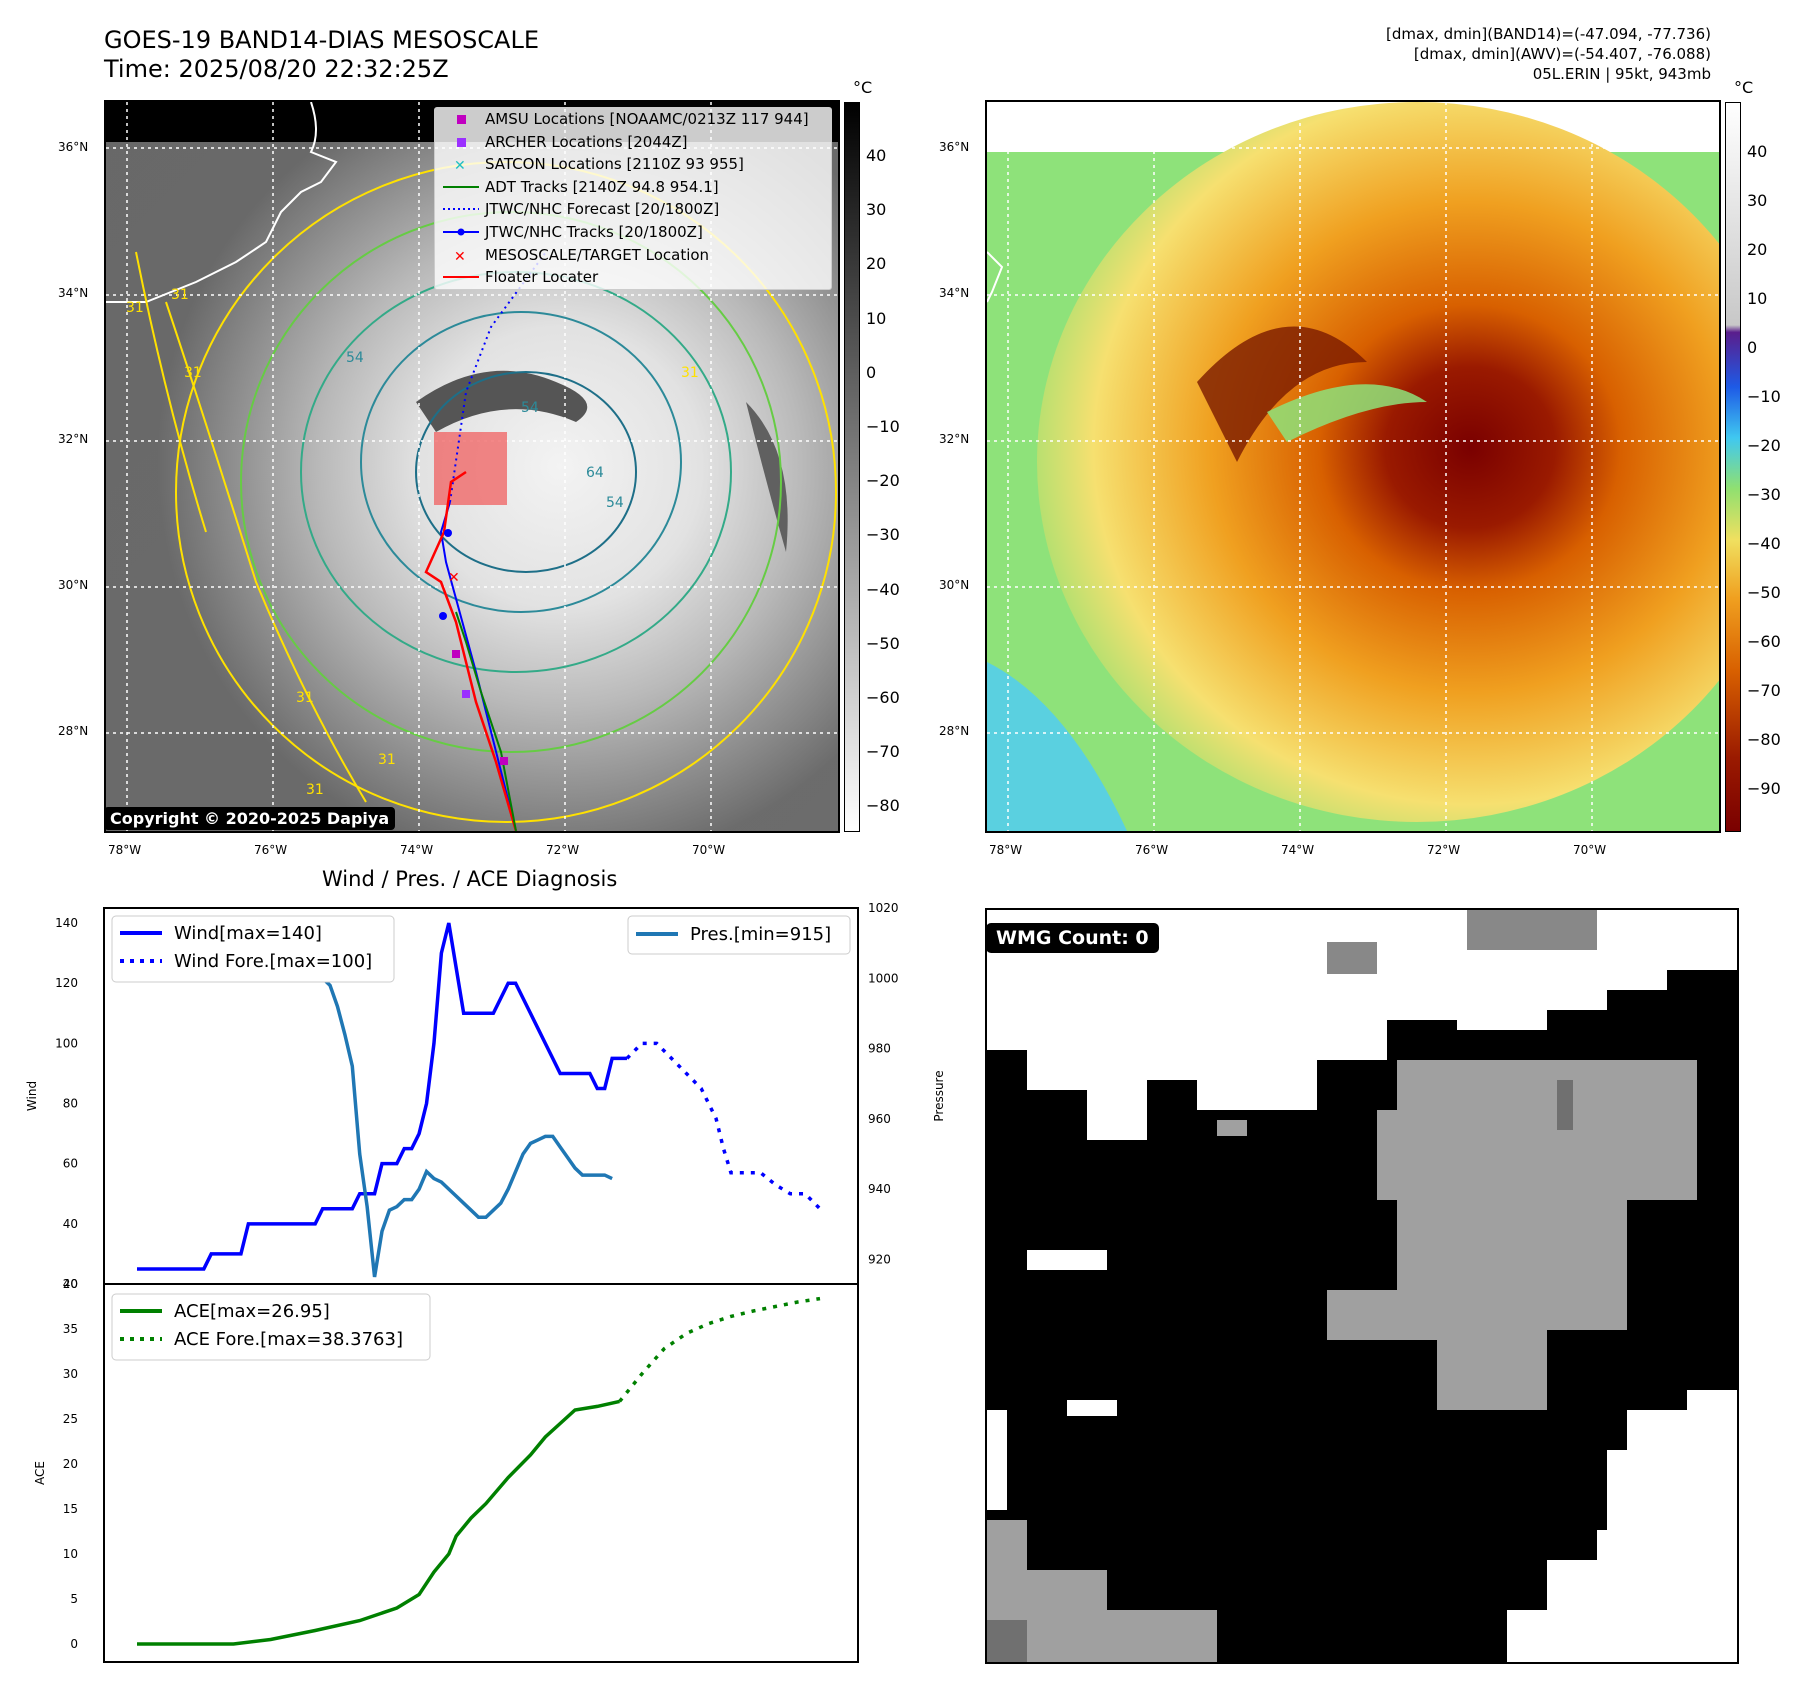 The height and width of the screenshot is (1690, 1797). What do you see at coordinates (879, 1119) in the screenshot?
I see `pressure-tick-label: 960` at bounding box center [879, 1119].